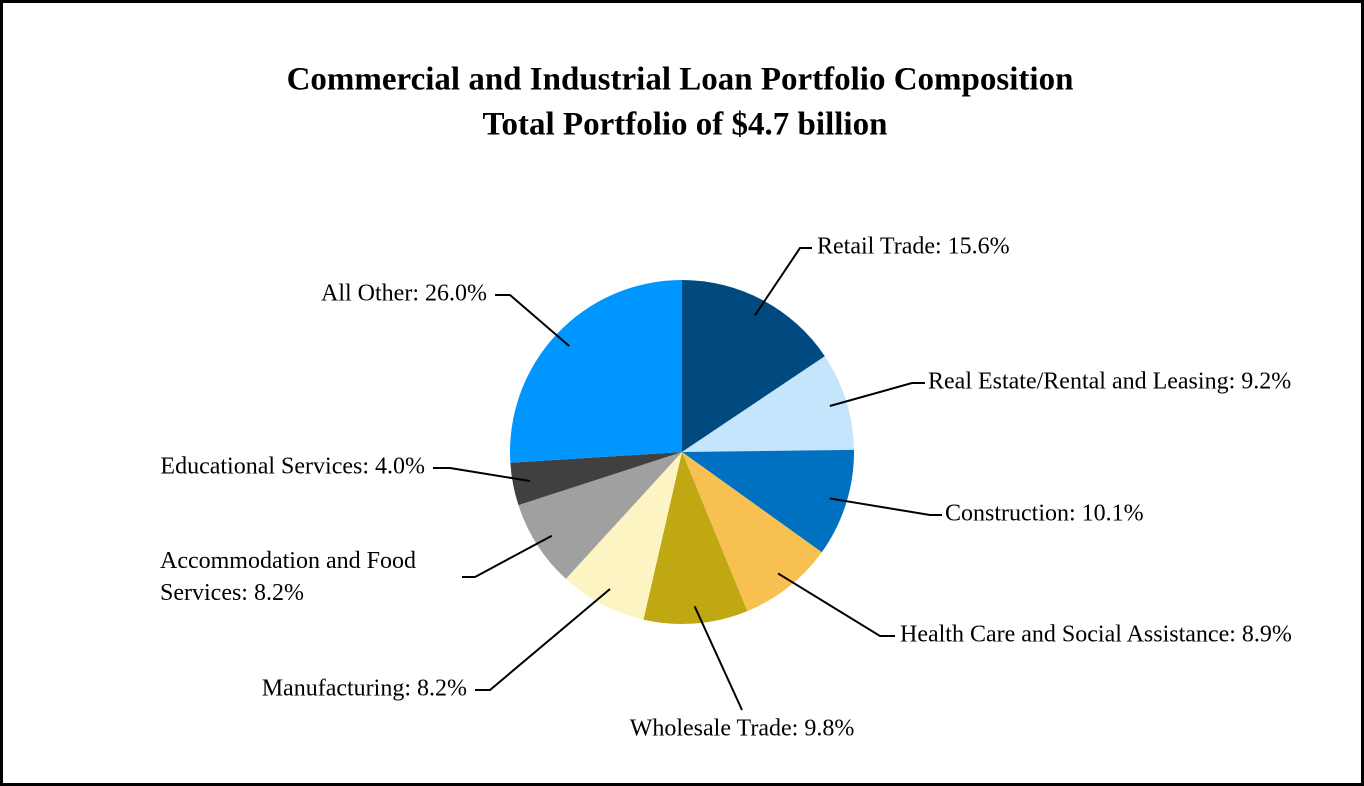  I want to click on data-label: Retail Trade: 15.6%, so click(913, 247).